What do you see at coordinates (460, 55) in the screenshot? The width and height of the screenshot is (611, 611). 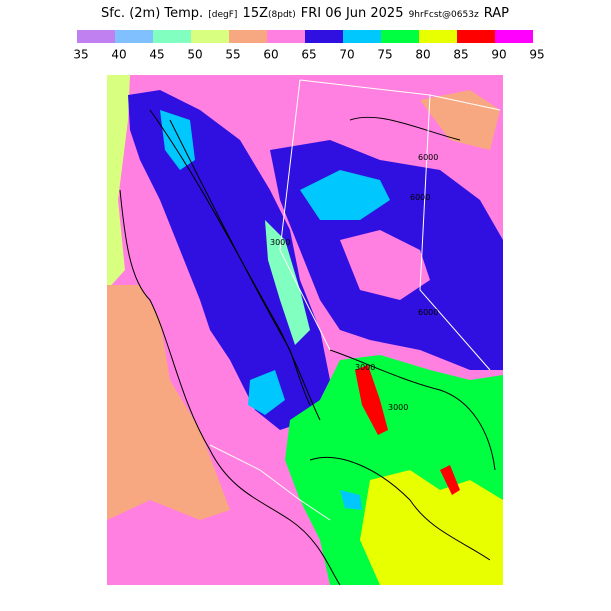 I see `colorbar-tick-label: 85` at bounding box center [460, 55].